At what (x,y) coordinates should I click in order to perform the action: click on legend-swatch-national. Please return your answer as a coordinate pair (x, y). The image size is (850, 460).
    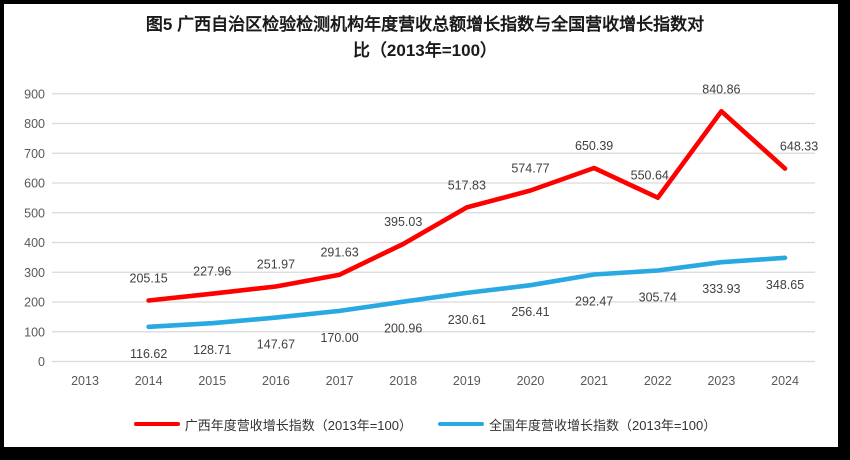
    Looking at the image, I should click on (461, 424).